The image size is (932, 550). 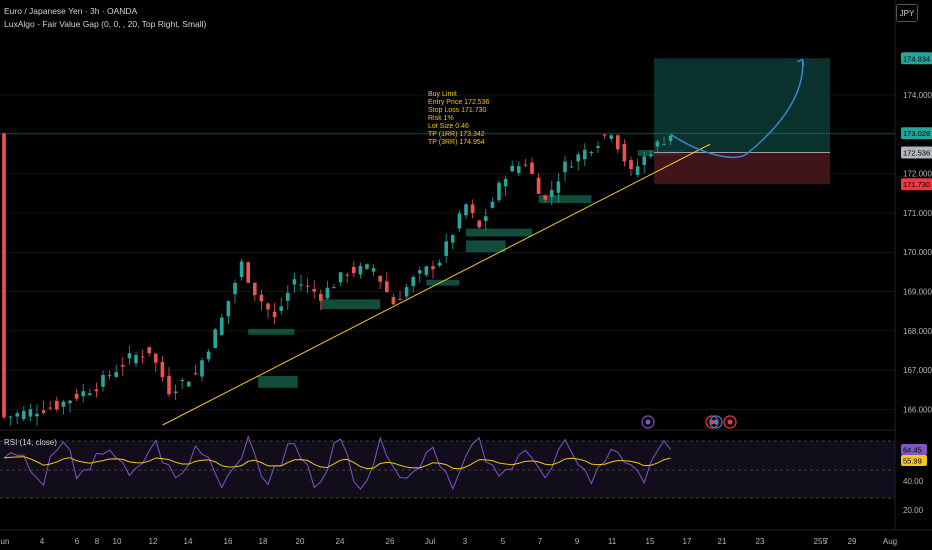 I want to click on rsi-line, so click(x=337, y=463).